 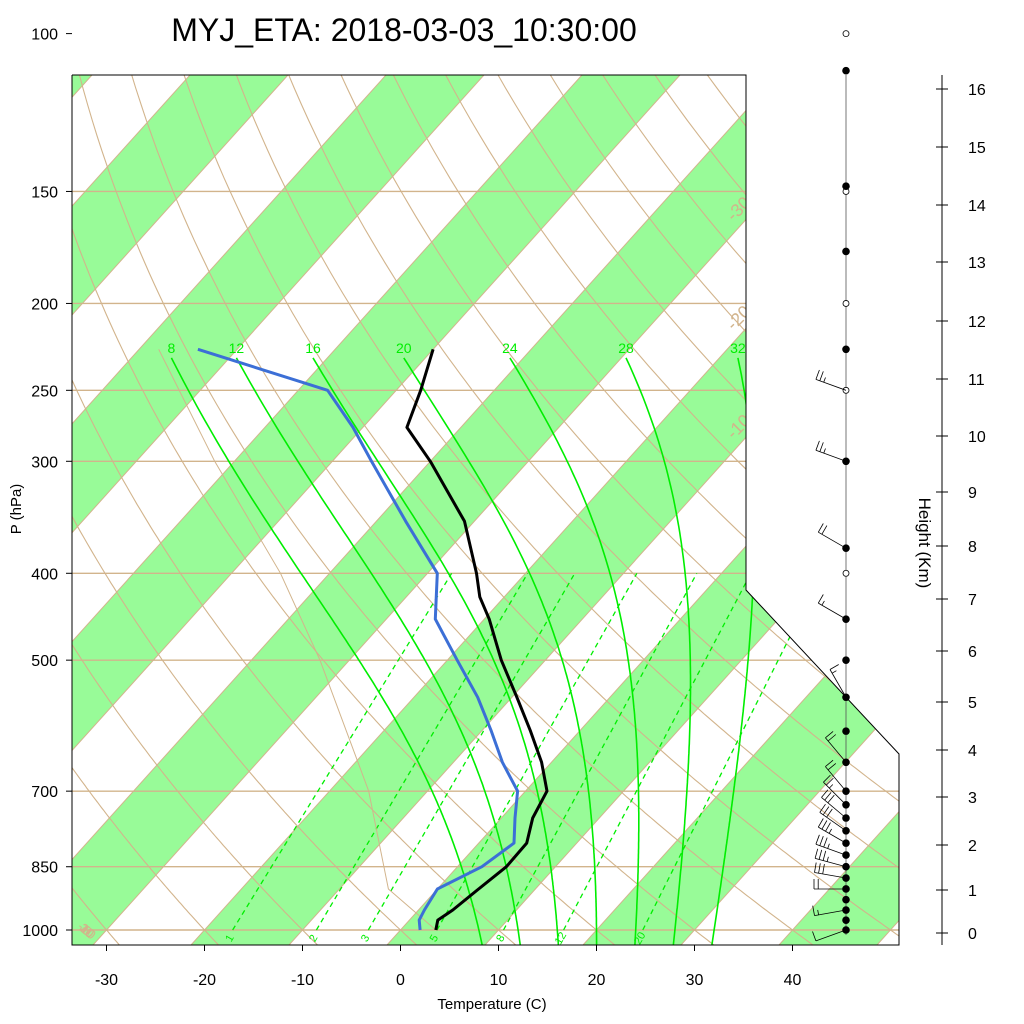 I want to click on isotherm-label: 20, so click(x=873, y=597).